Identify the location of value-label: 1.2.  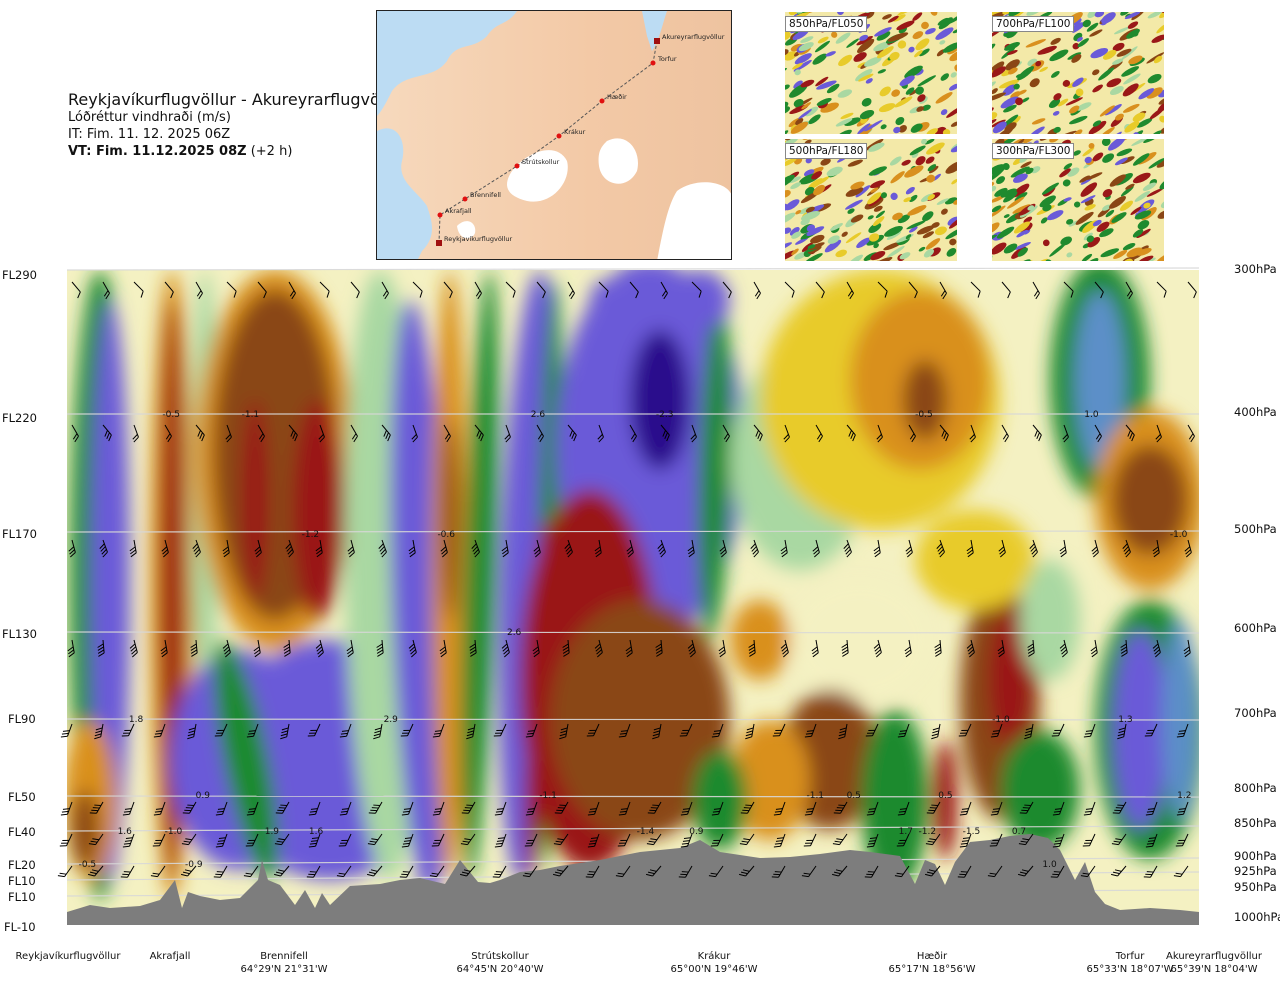
(1184, 796).